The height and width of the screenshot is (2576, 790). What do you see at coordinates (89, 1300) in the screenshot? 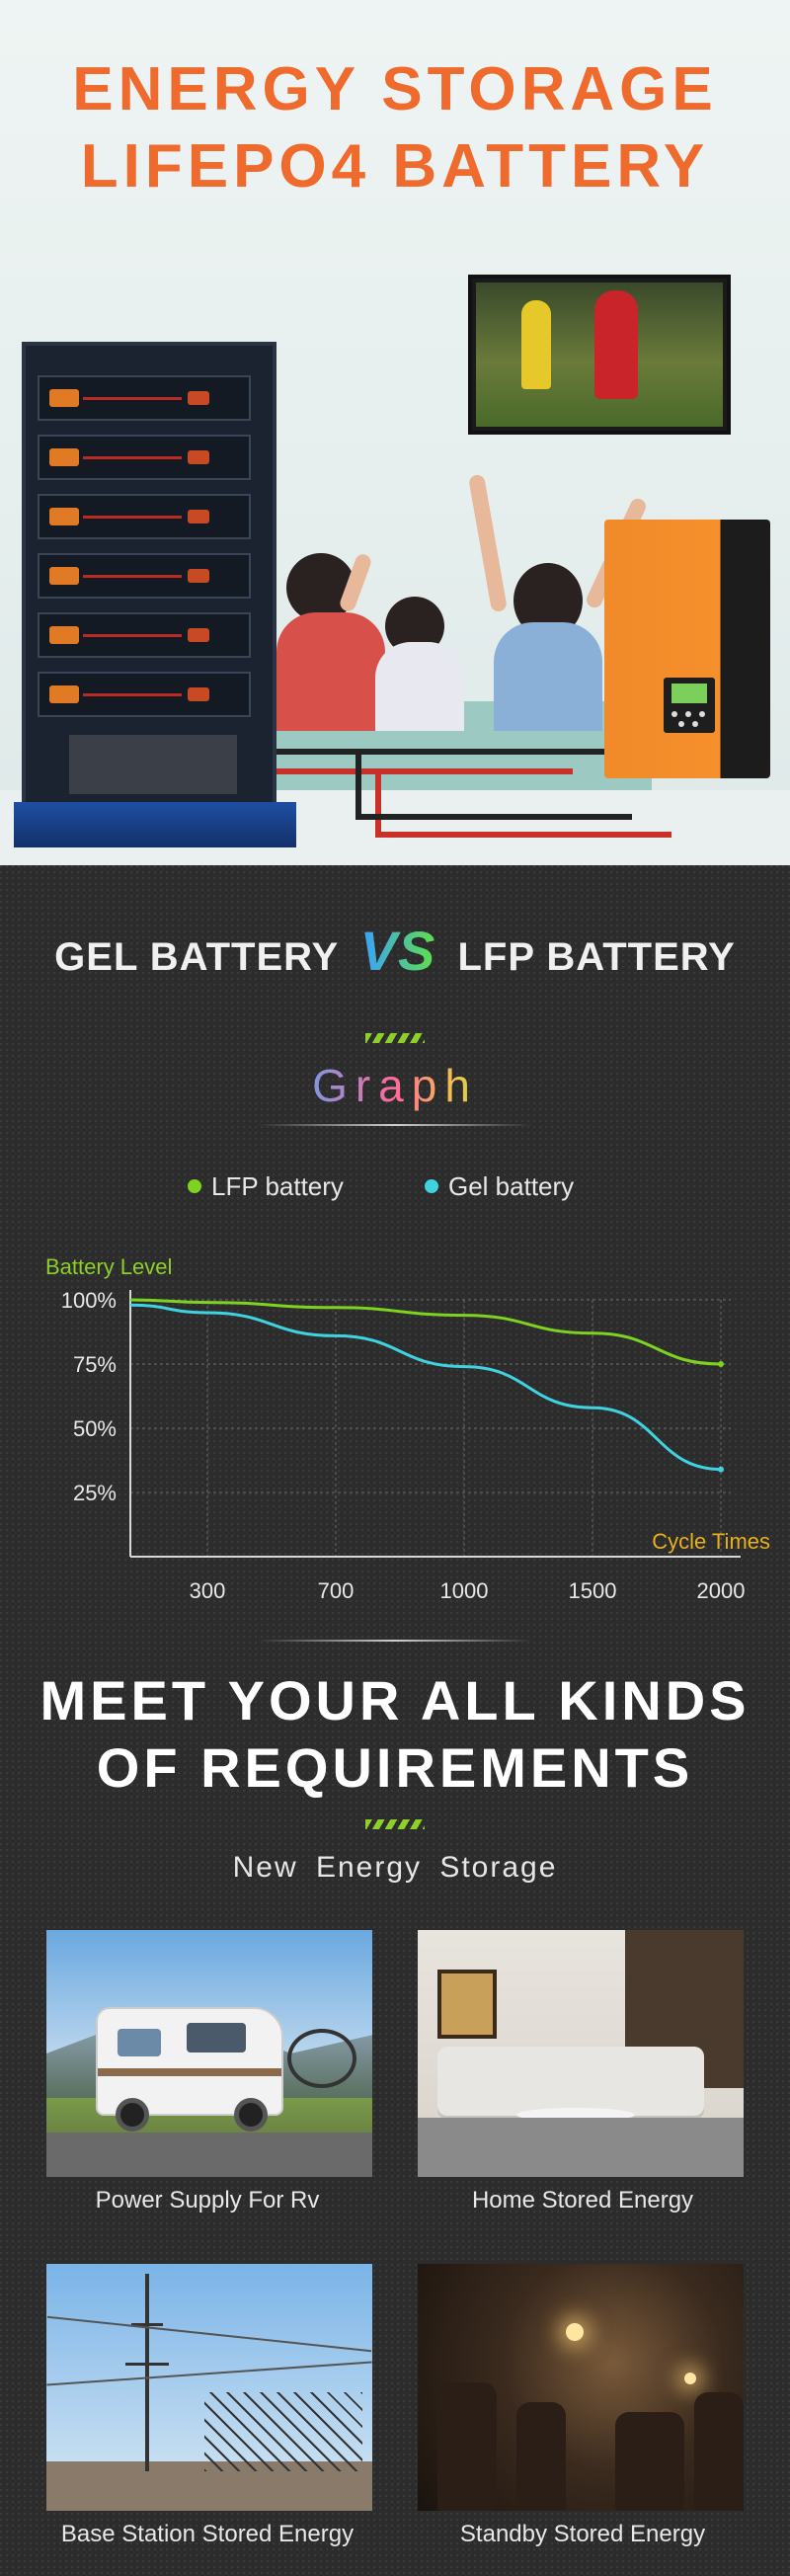
I see `y-tick-label: 100%` at bounding box center [89, 1300].